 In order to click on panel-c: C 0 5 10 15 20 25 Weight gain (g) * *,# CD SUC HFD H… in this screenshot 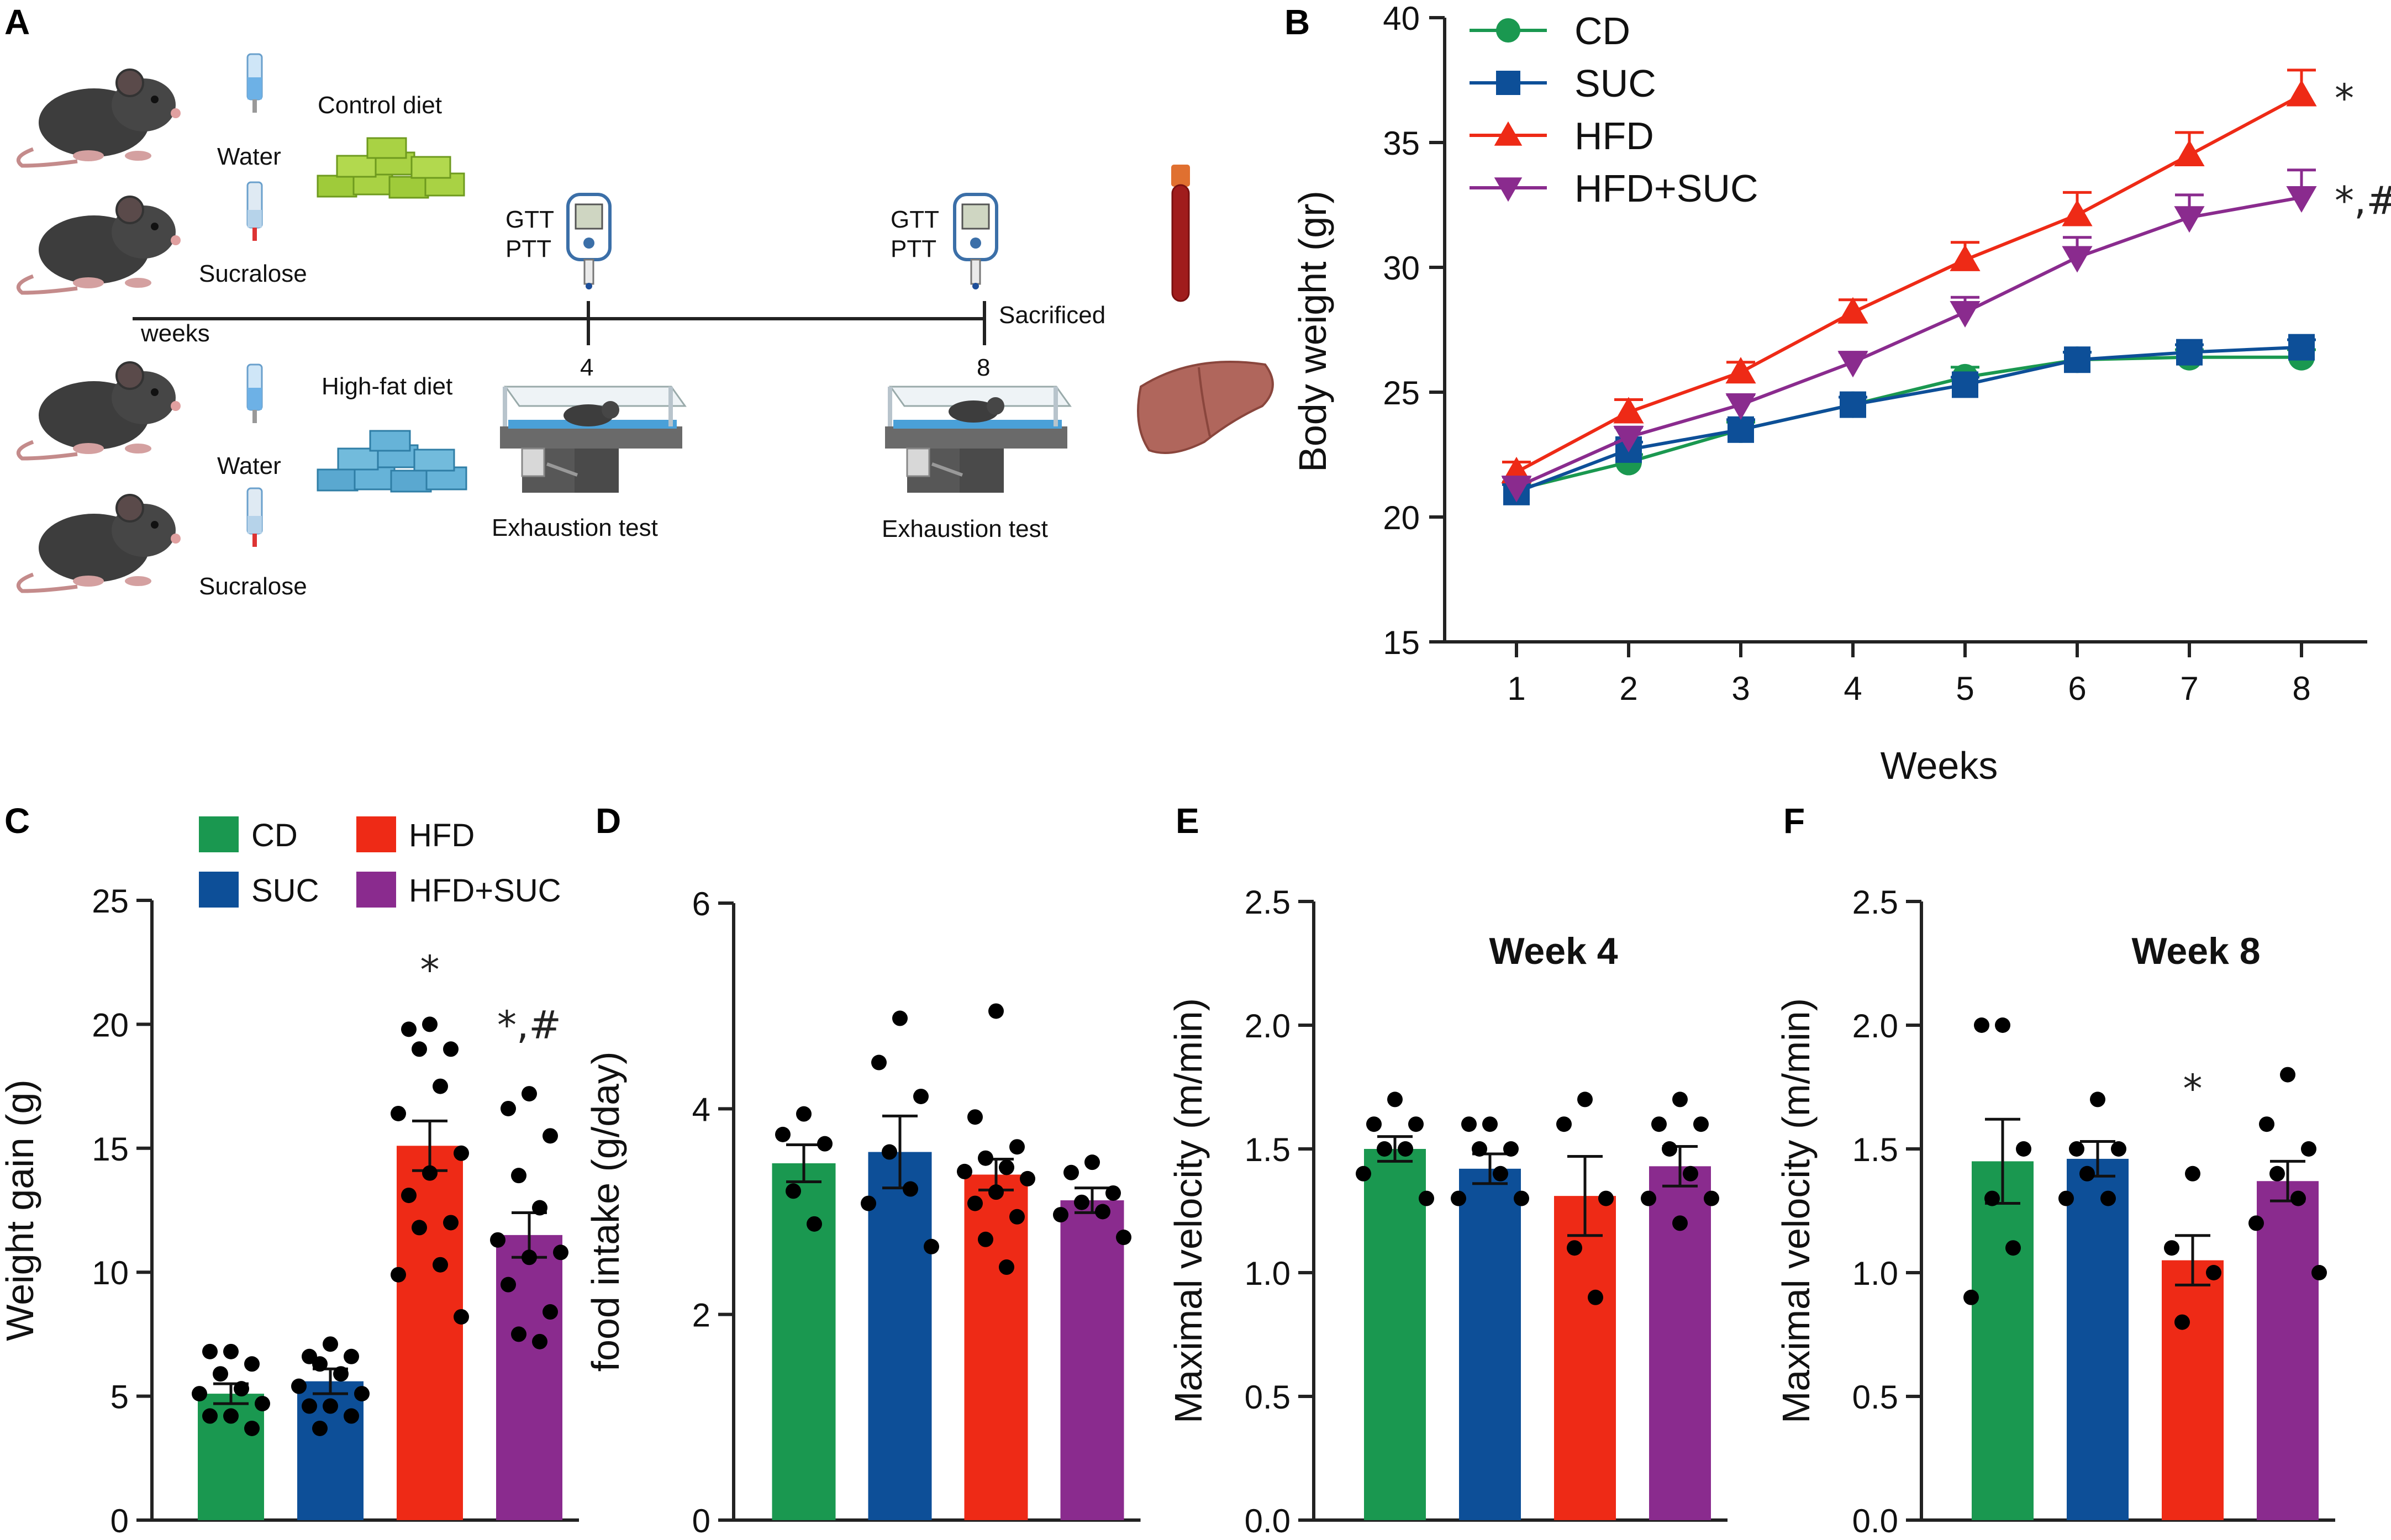, I will do `click(289, 1170)`.